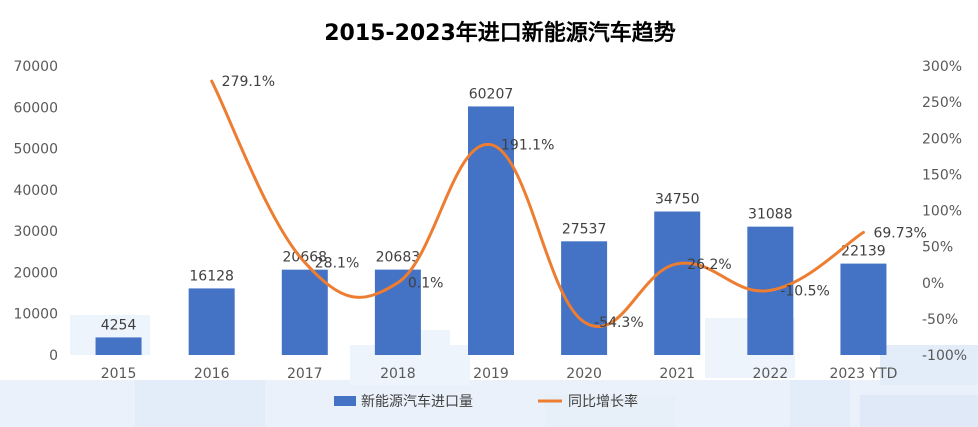 The image size is (978, 427). What do you see at coordinates (500, 33) in the screenshot?
I see `chart-title: 2015-2023年进口新能源汽车趋势` at bounding box center [500, 33].